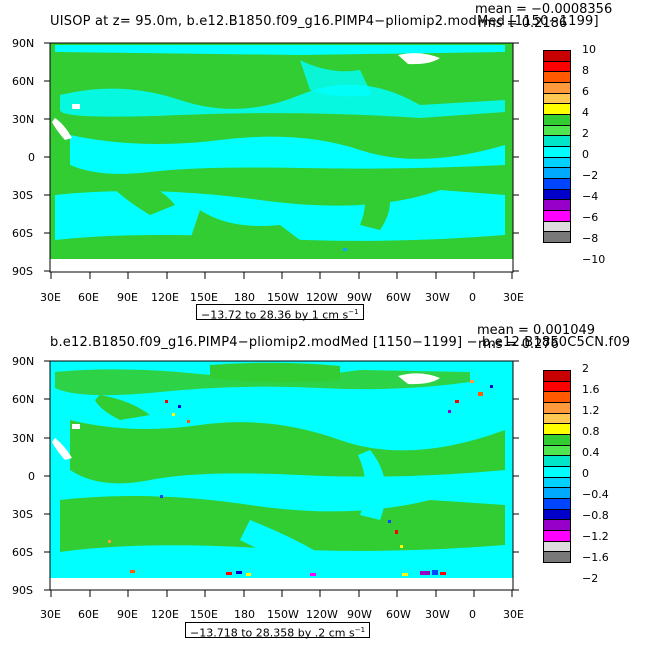 The width and height of the screenshot is (647, 647). I want to click on panel1-lon-label: 90W, so click(359, 297).